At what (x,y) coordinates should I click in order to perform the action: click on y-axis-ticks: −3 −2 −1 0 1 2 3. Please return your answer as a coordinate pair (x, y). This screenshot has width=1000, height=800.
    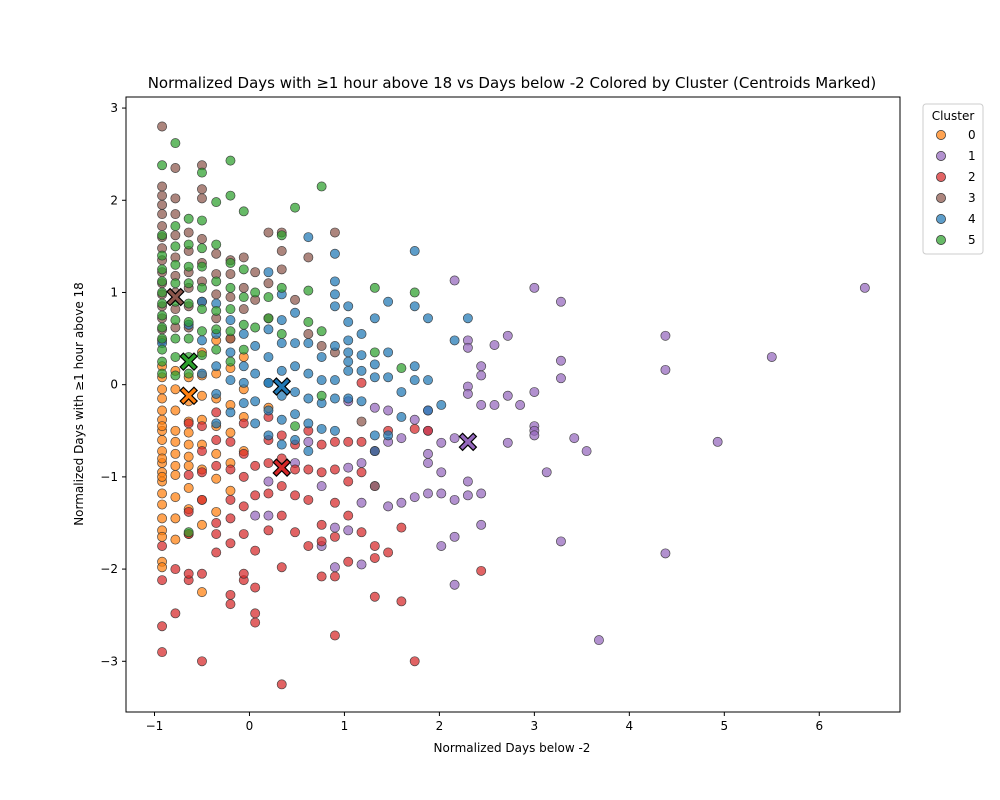
    Looking at the image, I should click on (113, 384).